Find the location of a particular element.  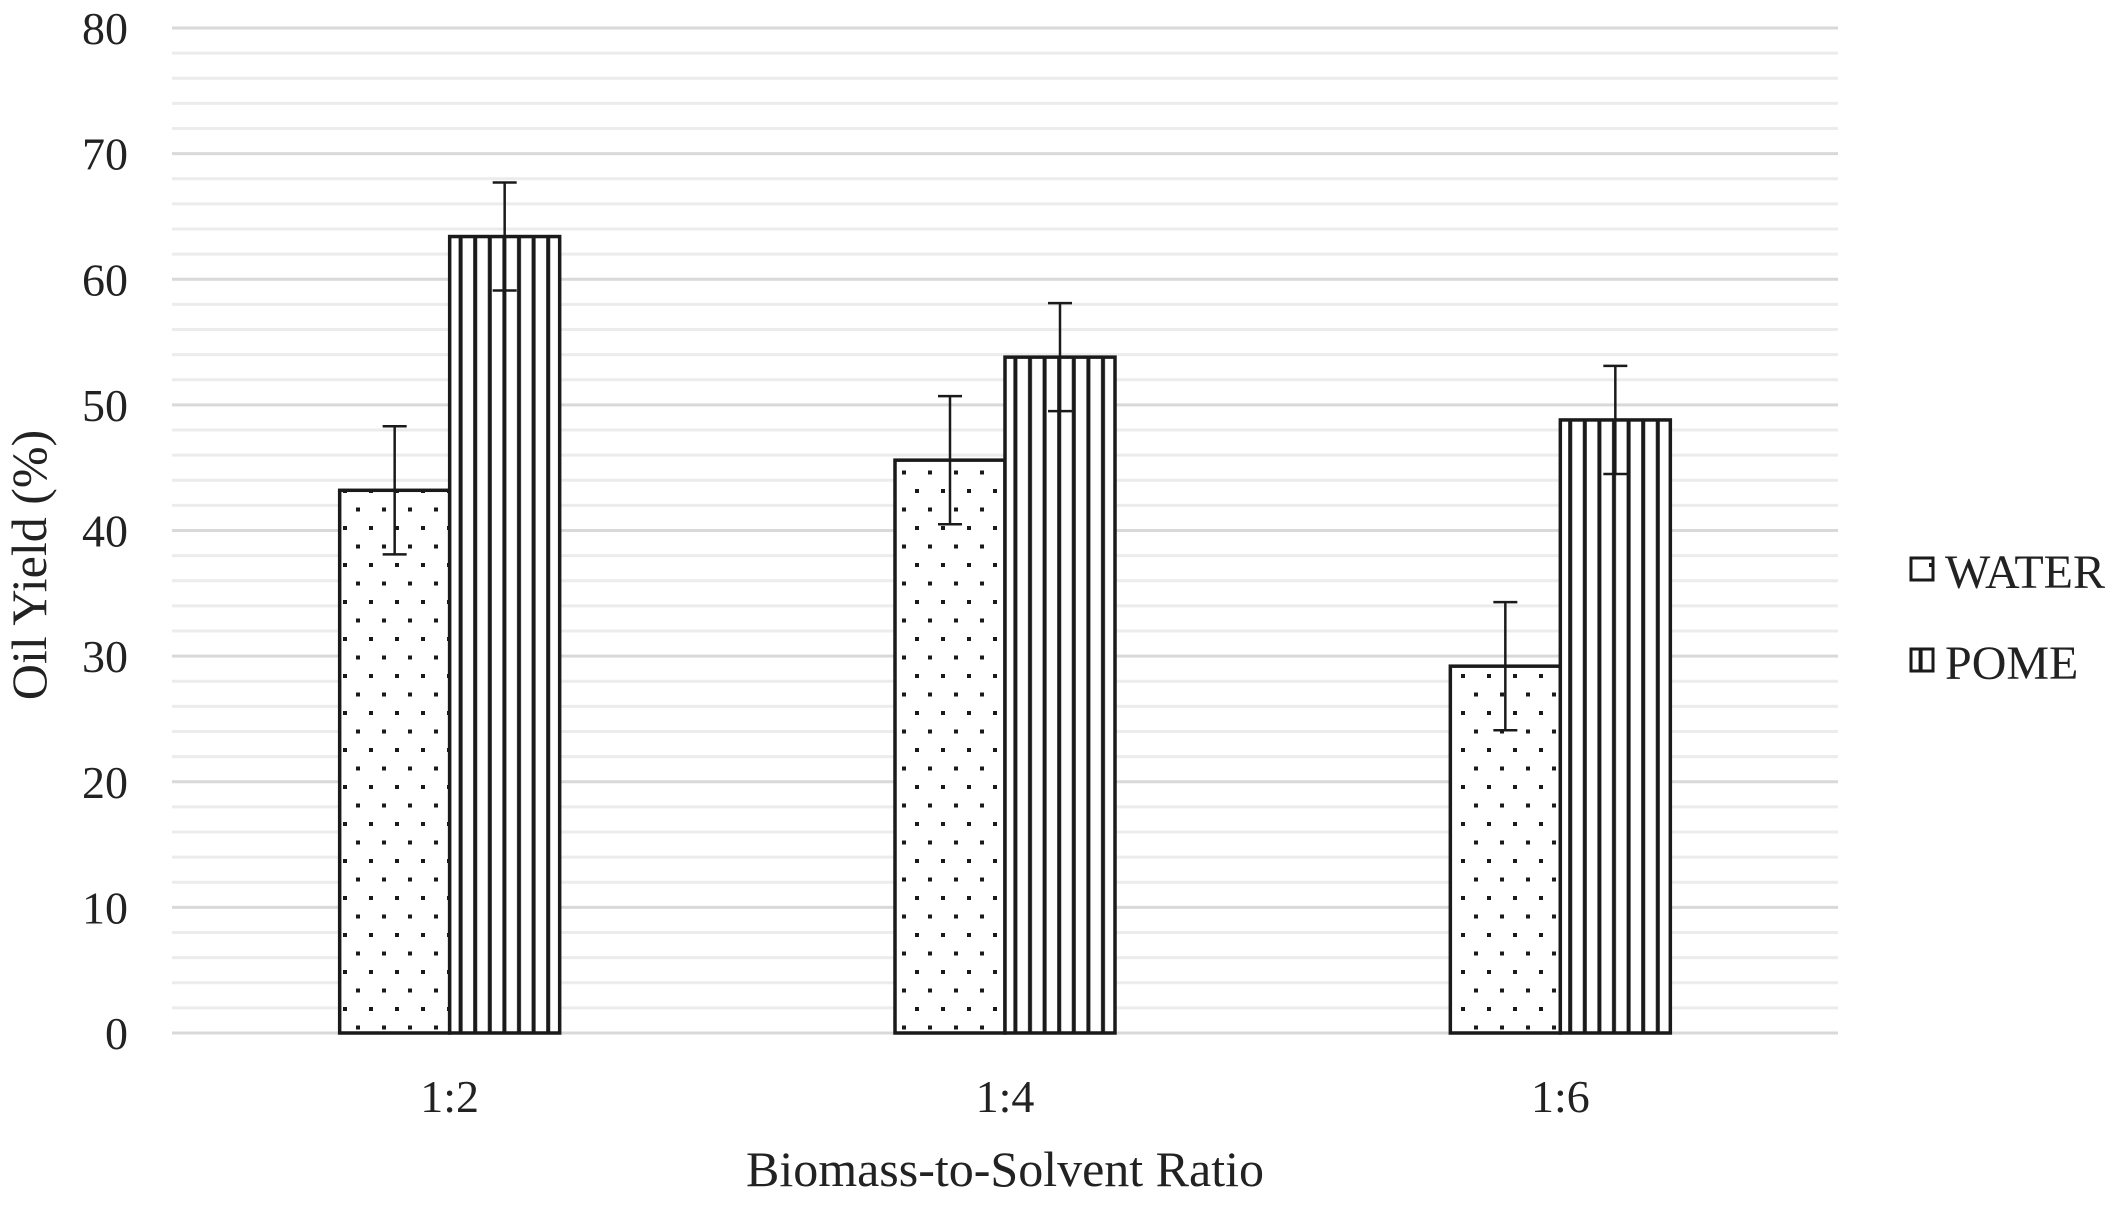

x-tick-label: 1:2 is located at coordinates (449, 1096).